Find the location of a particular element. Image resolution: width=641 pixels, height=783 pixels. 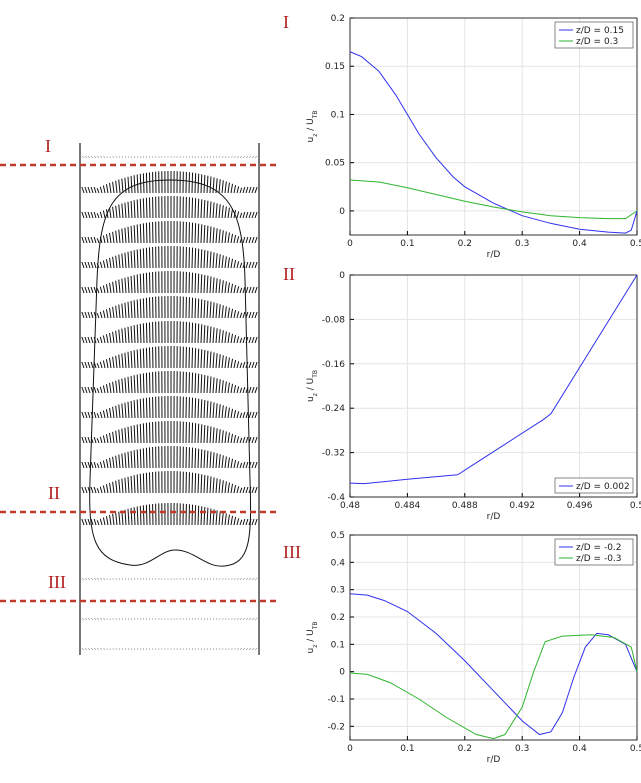

series-line is located at coordinates (493, 379).